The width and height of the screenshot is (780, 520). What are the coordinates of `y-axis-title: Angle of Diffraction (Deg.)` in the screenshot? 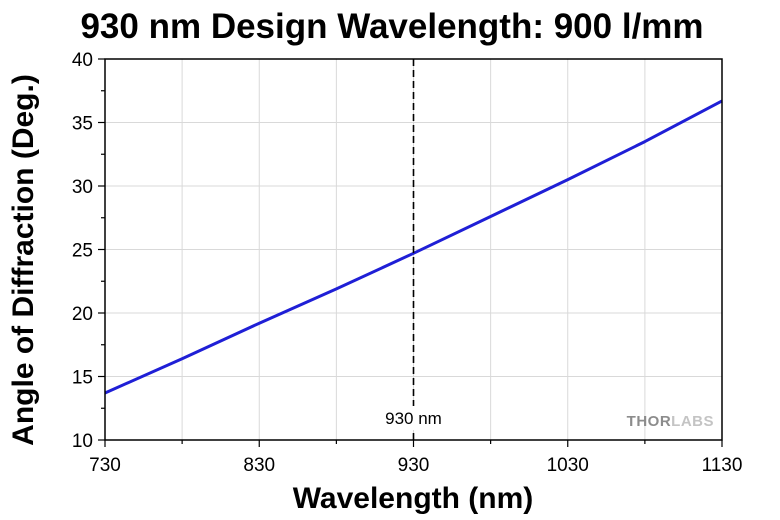 It's located at (23, 260).